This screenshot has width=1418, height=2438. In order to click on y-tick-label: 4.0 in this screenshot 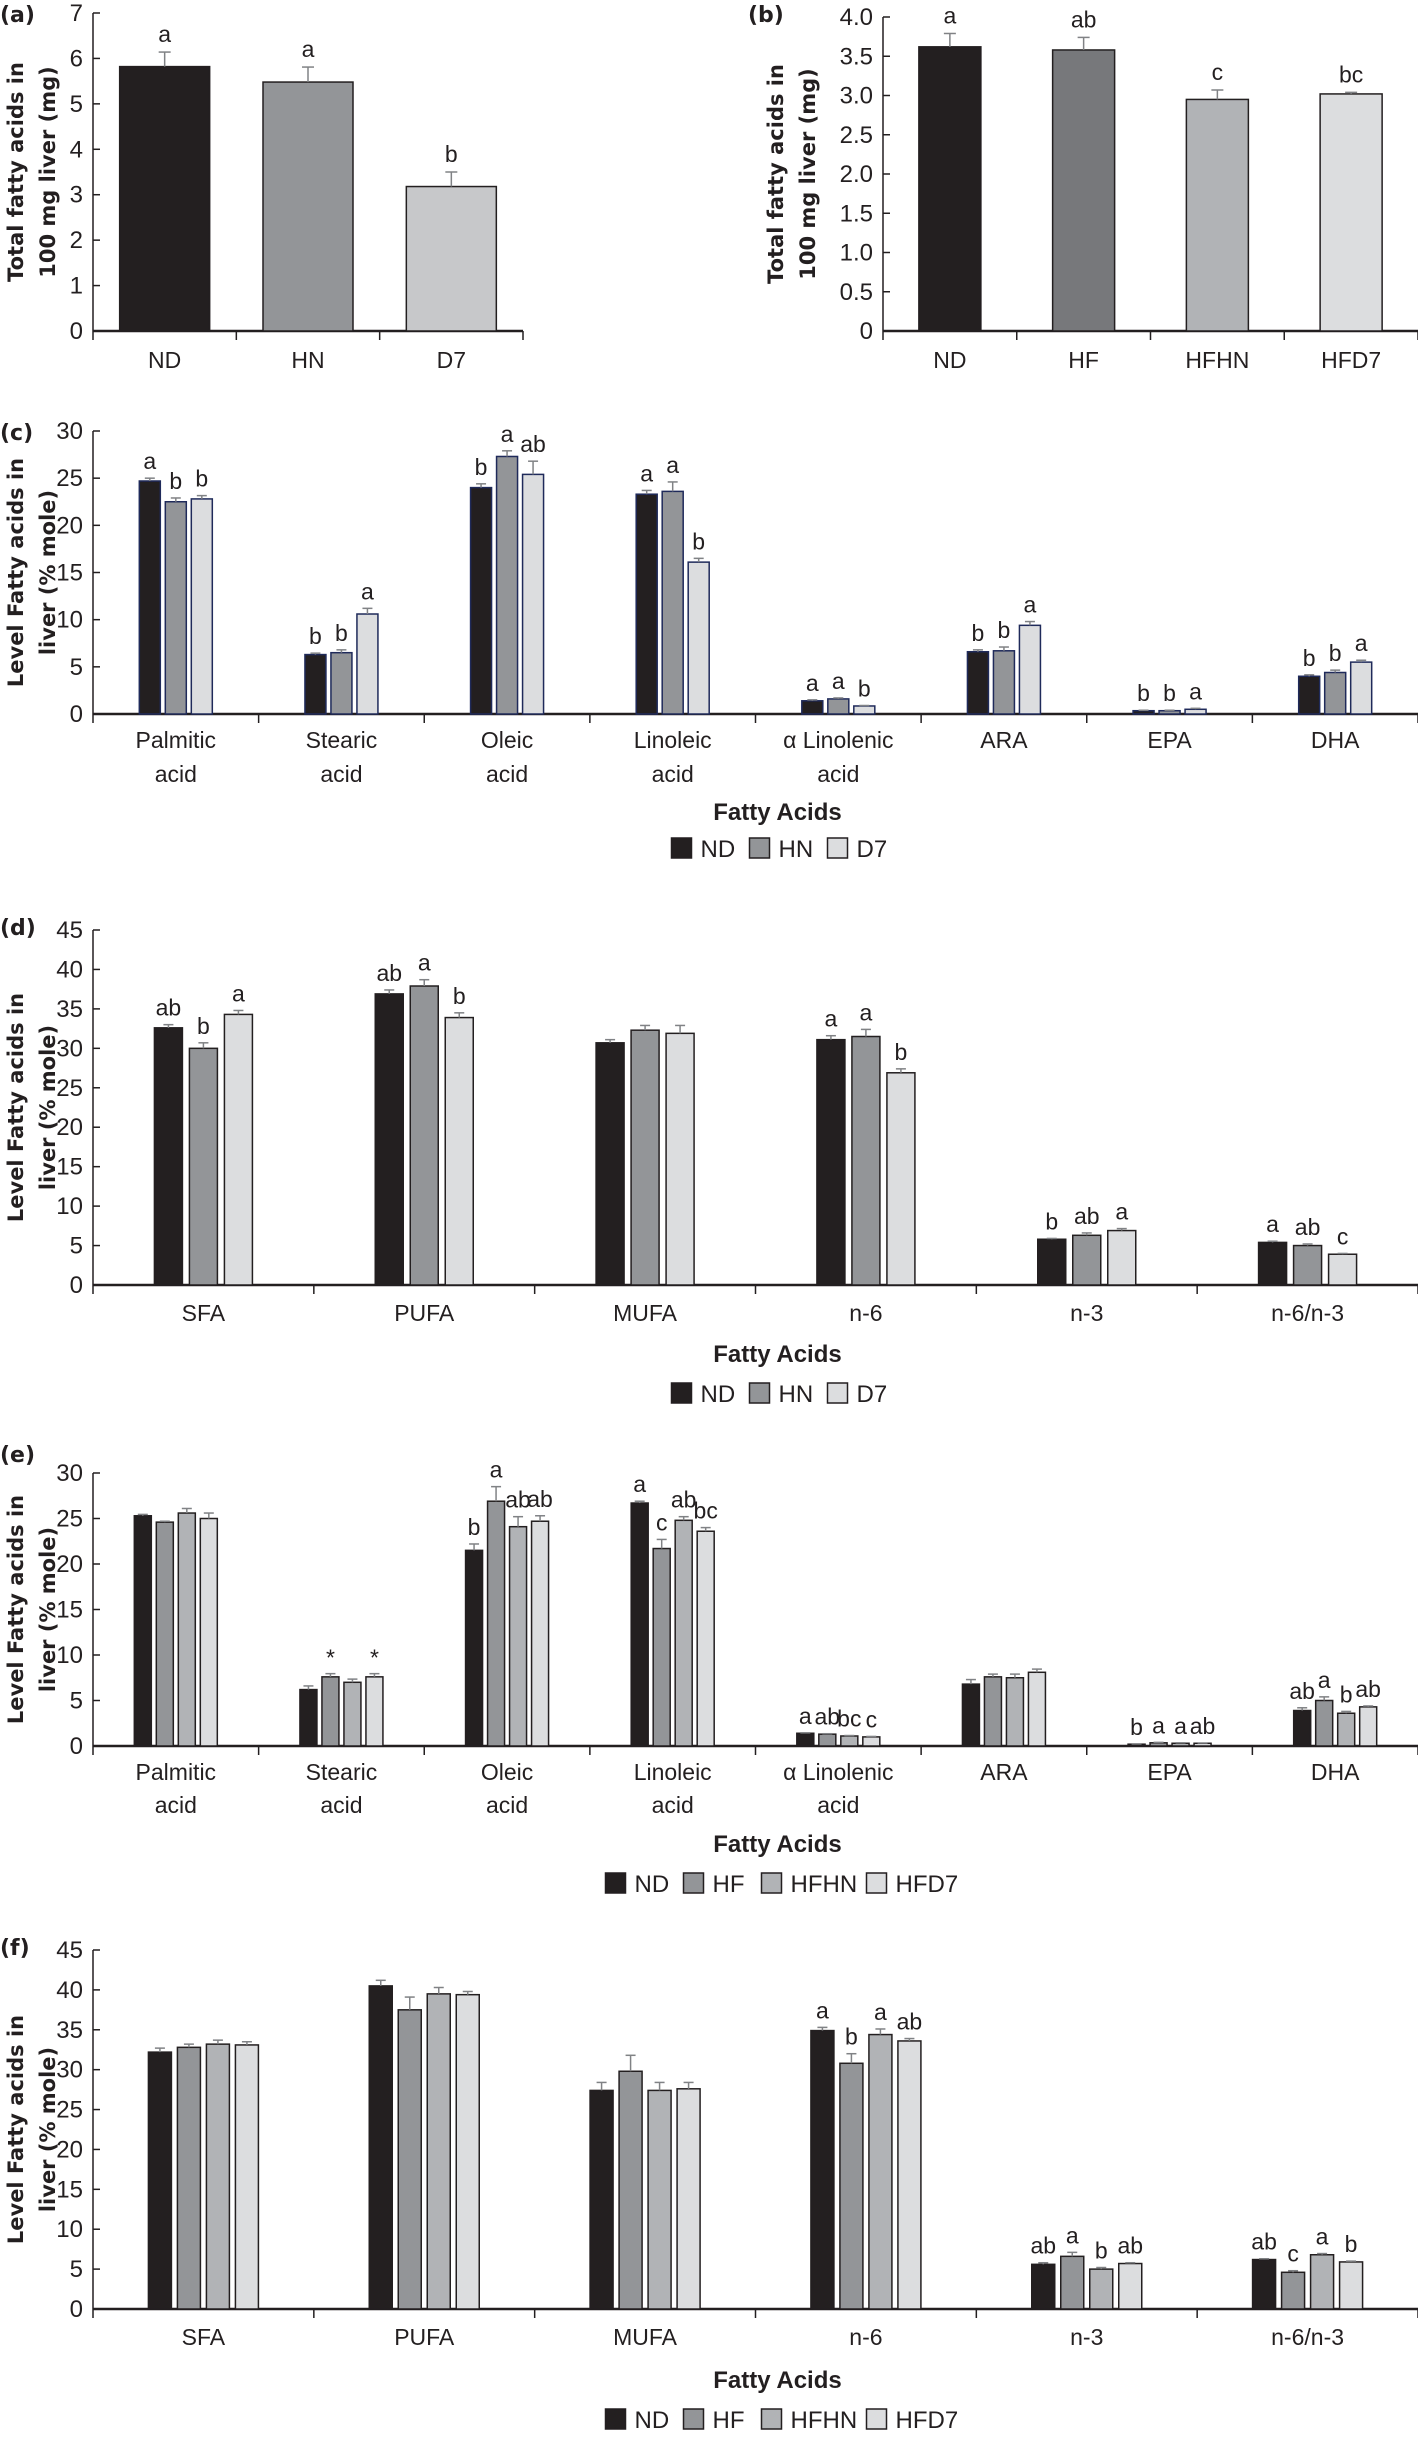, I will do `click(856, 17)`.